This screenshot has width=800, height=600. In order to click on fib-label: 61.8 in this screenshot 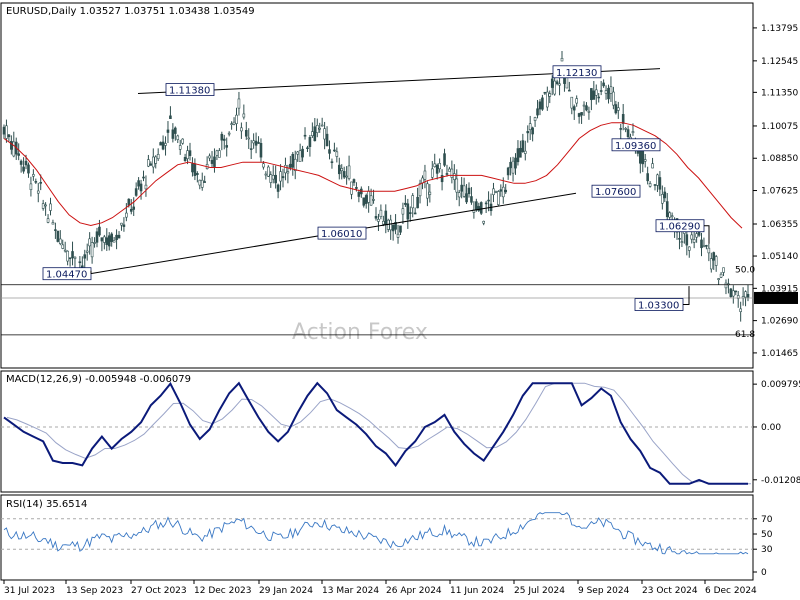, I will do `click(745, 335)`.